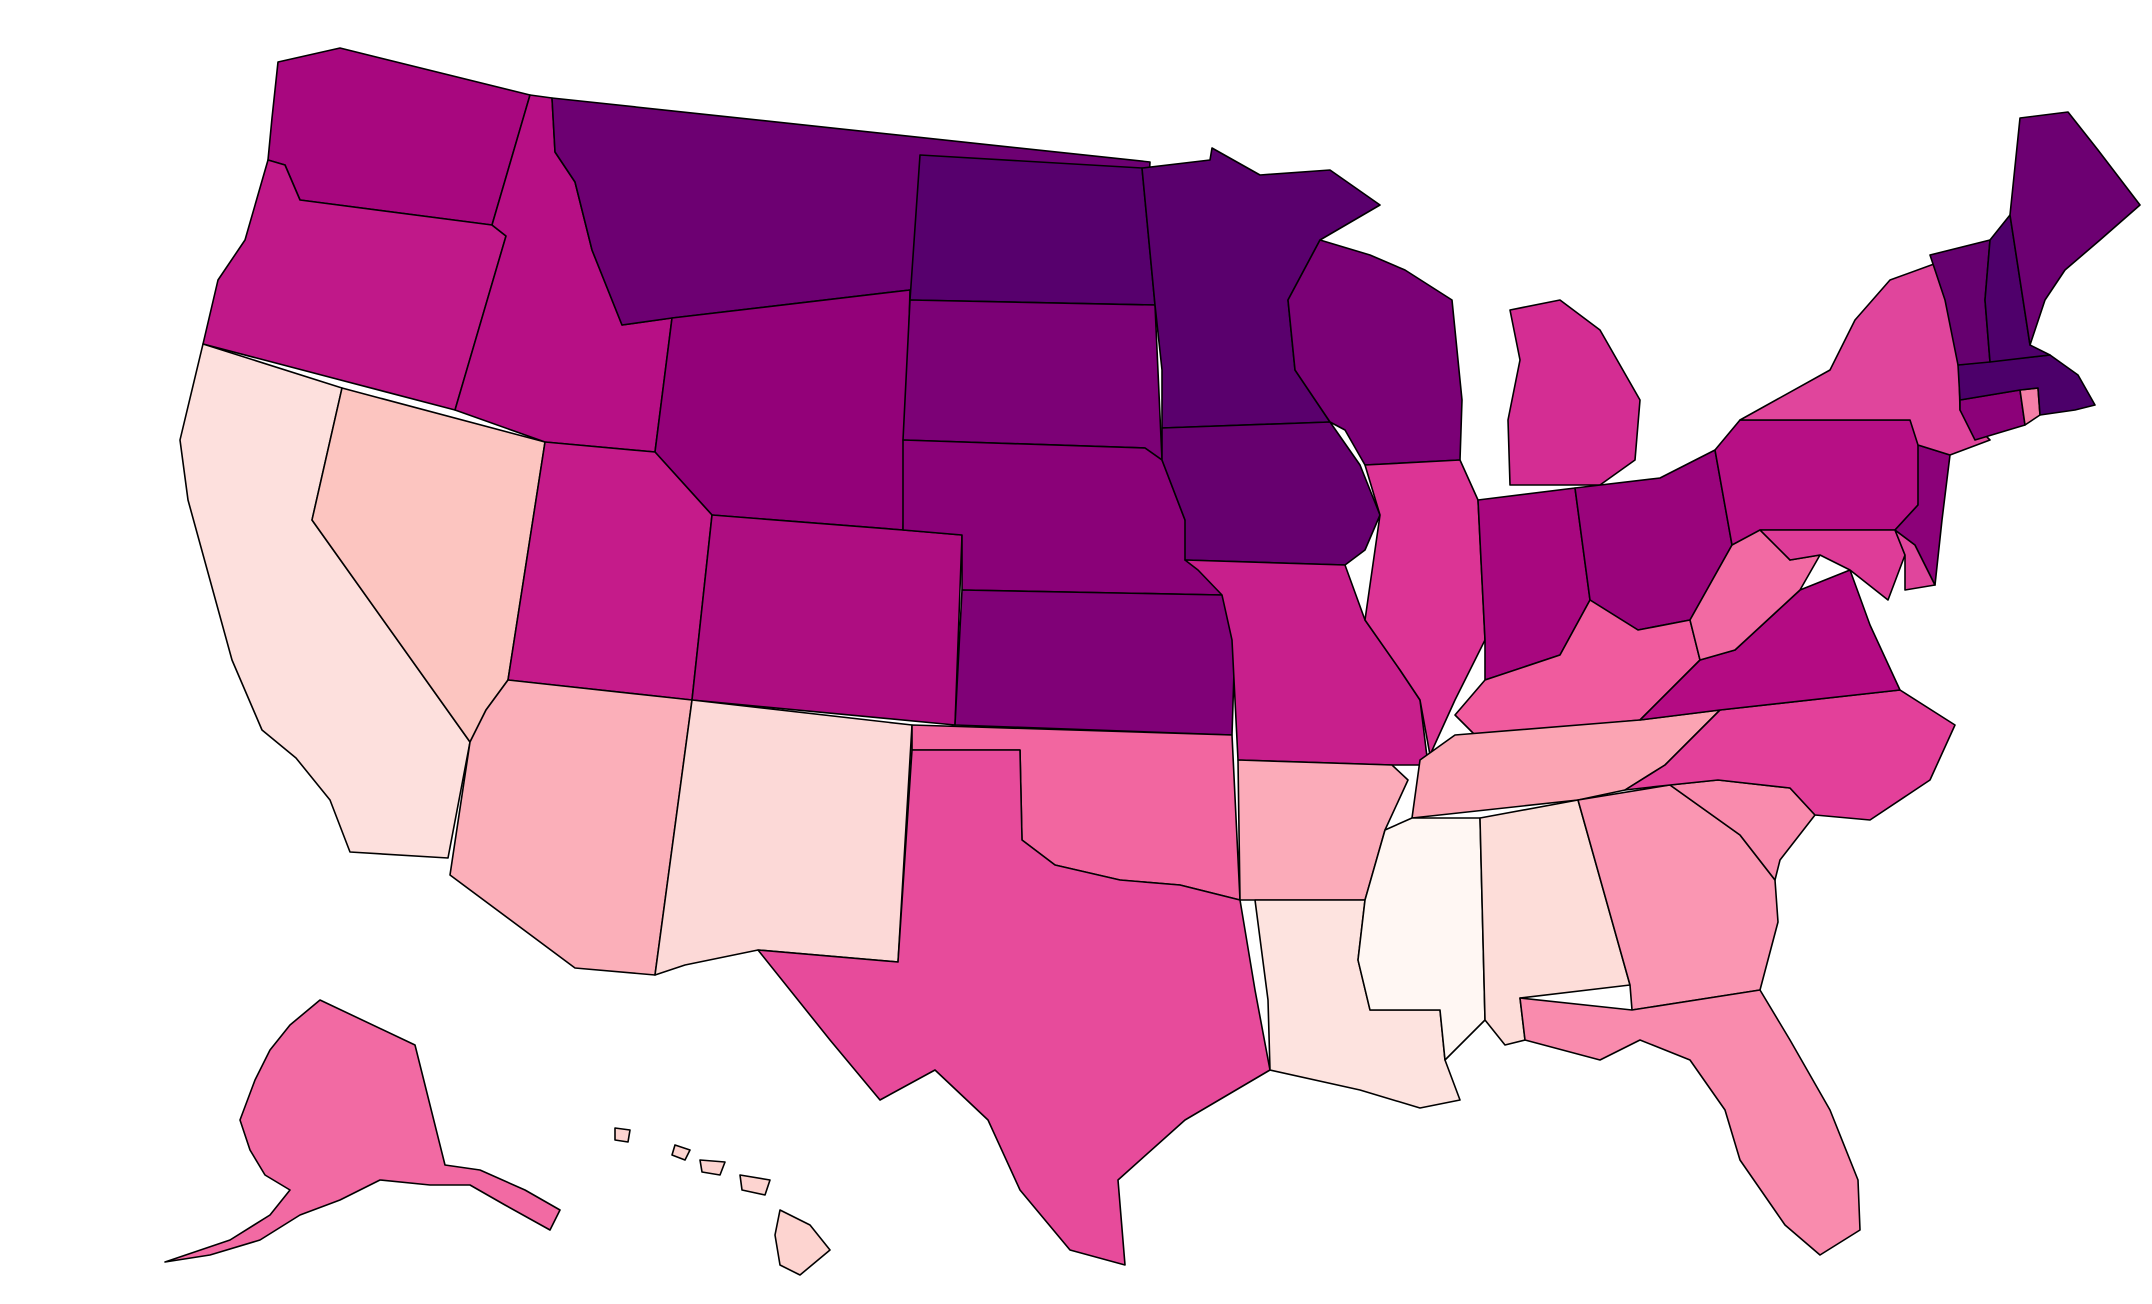 Image resolution: width=2152 pixels, height=1304 pixels. What do you see at coordinates (1032, 230) in the screenshot?
I see `state-north-dakota` at bounding box center [1032, 230].